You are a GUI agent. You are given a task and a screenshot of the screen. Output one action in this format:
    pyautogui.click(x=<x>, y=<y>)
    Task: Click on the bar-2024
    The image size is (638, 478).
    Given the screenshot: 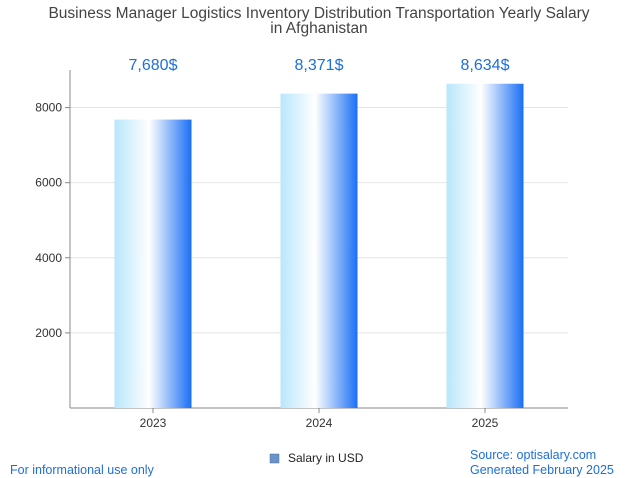 What is the action you would take?
    pyautogui.click(x=319, y=251)
    